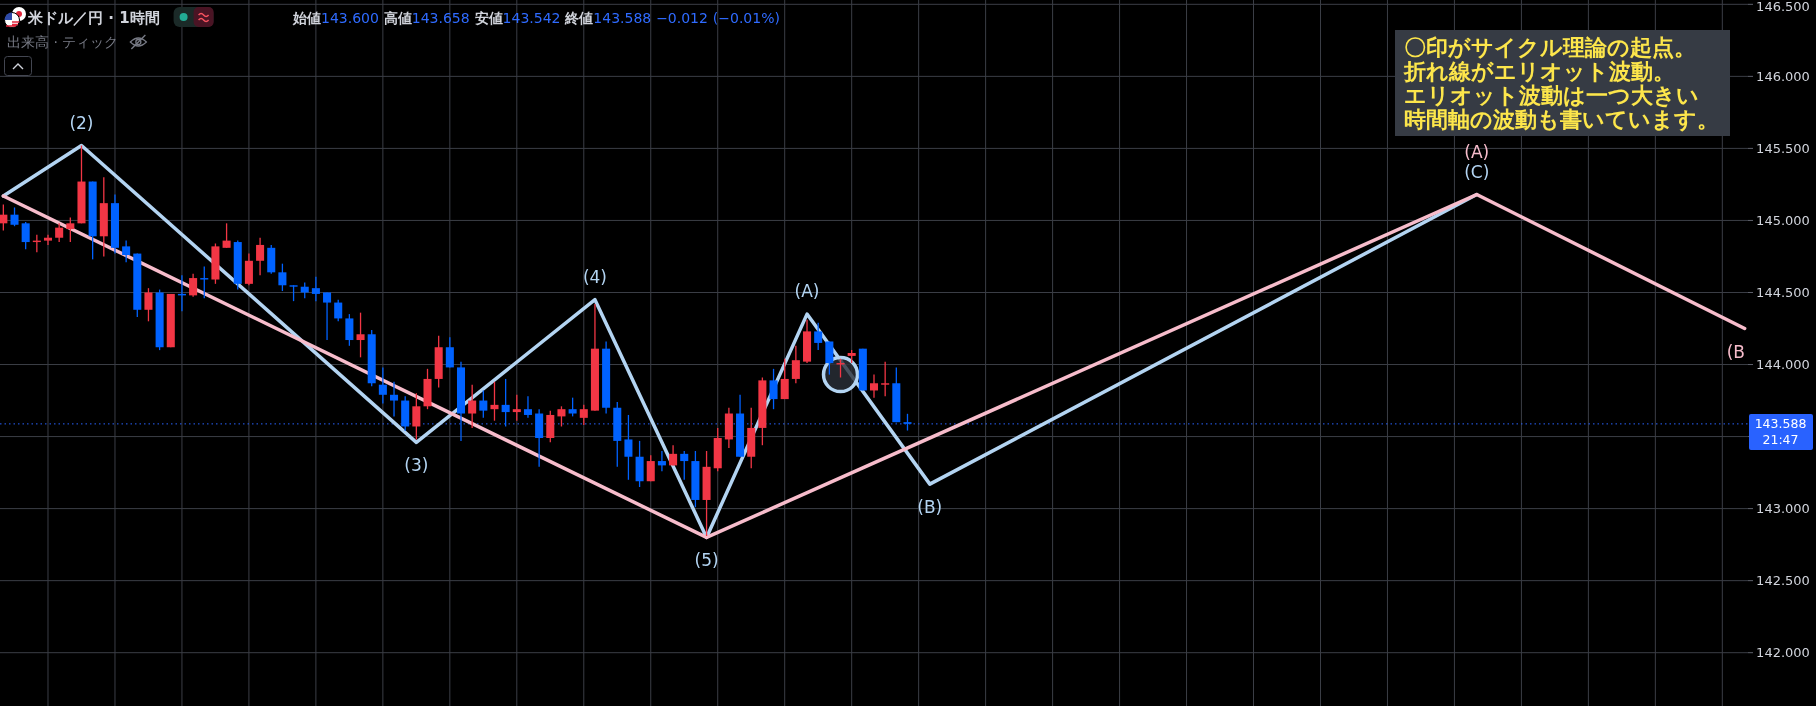  Describe the element at coordinates (1783, 220) in the screenshot. I see `y-tick-label: 145.000` at that location.